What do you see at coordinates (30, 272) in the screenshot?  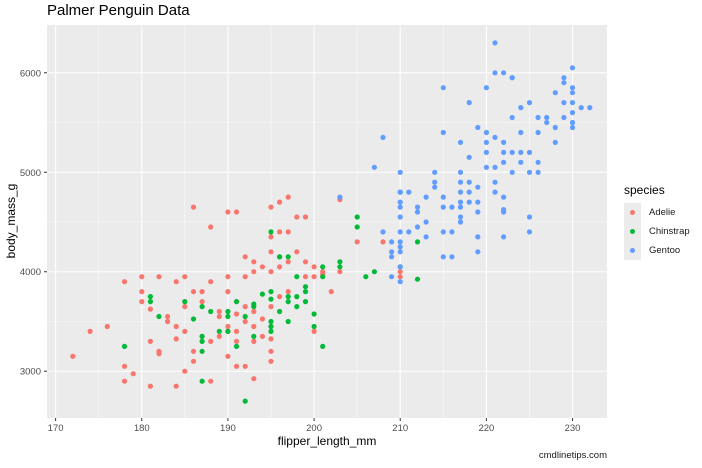 I see `y-tick-label: 4000` at bounding box center [30, 272].